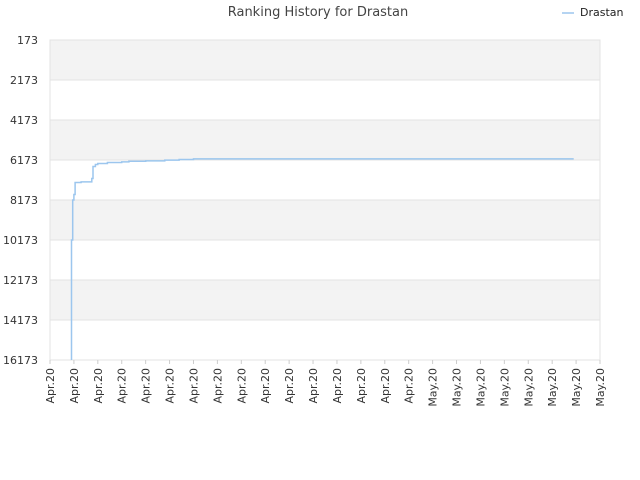 The width and height of the screenshot is (640, 480). I want to click on y-tick-label: 8173, so click(24, 200).